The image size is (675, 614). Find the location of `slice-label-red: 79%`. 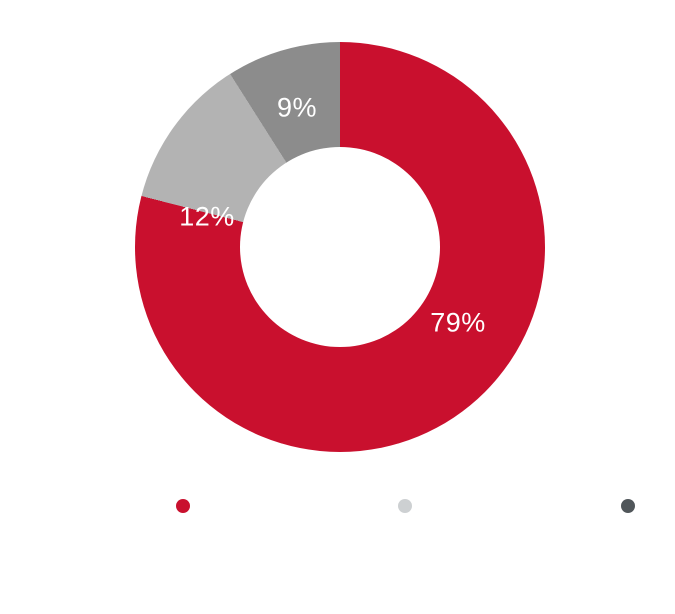

slice-label-red: 79% is located at coordinates (458, 322).